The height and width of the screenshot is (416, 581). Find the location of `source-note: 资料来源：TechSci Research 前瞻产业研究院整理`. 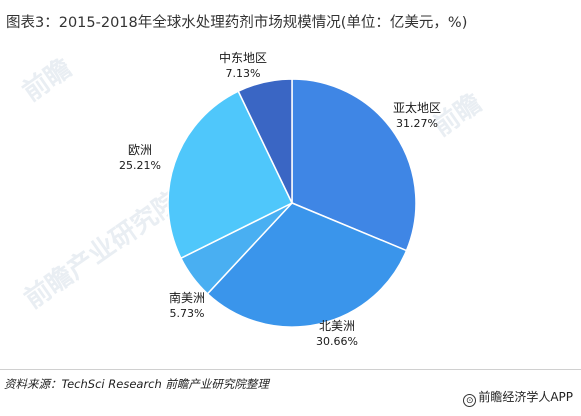

source-note: 资料来源：TechSci Research 前瞻产业研究院整理 is located at coordinates (136, 384).